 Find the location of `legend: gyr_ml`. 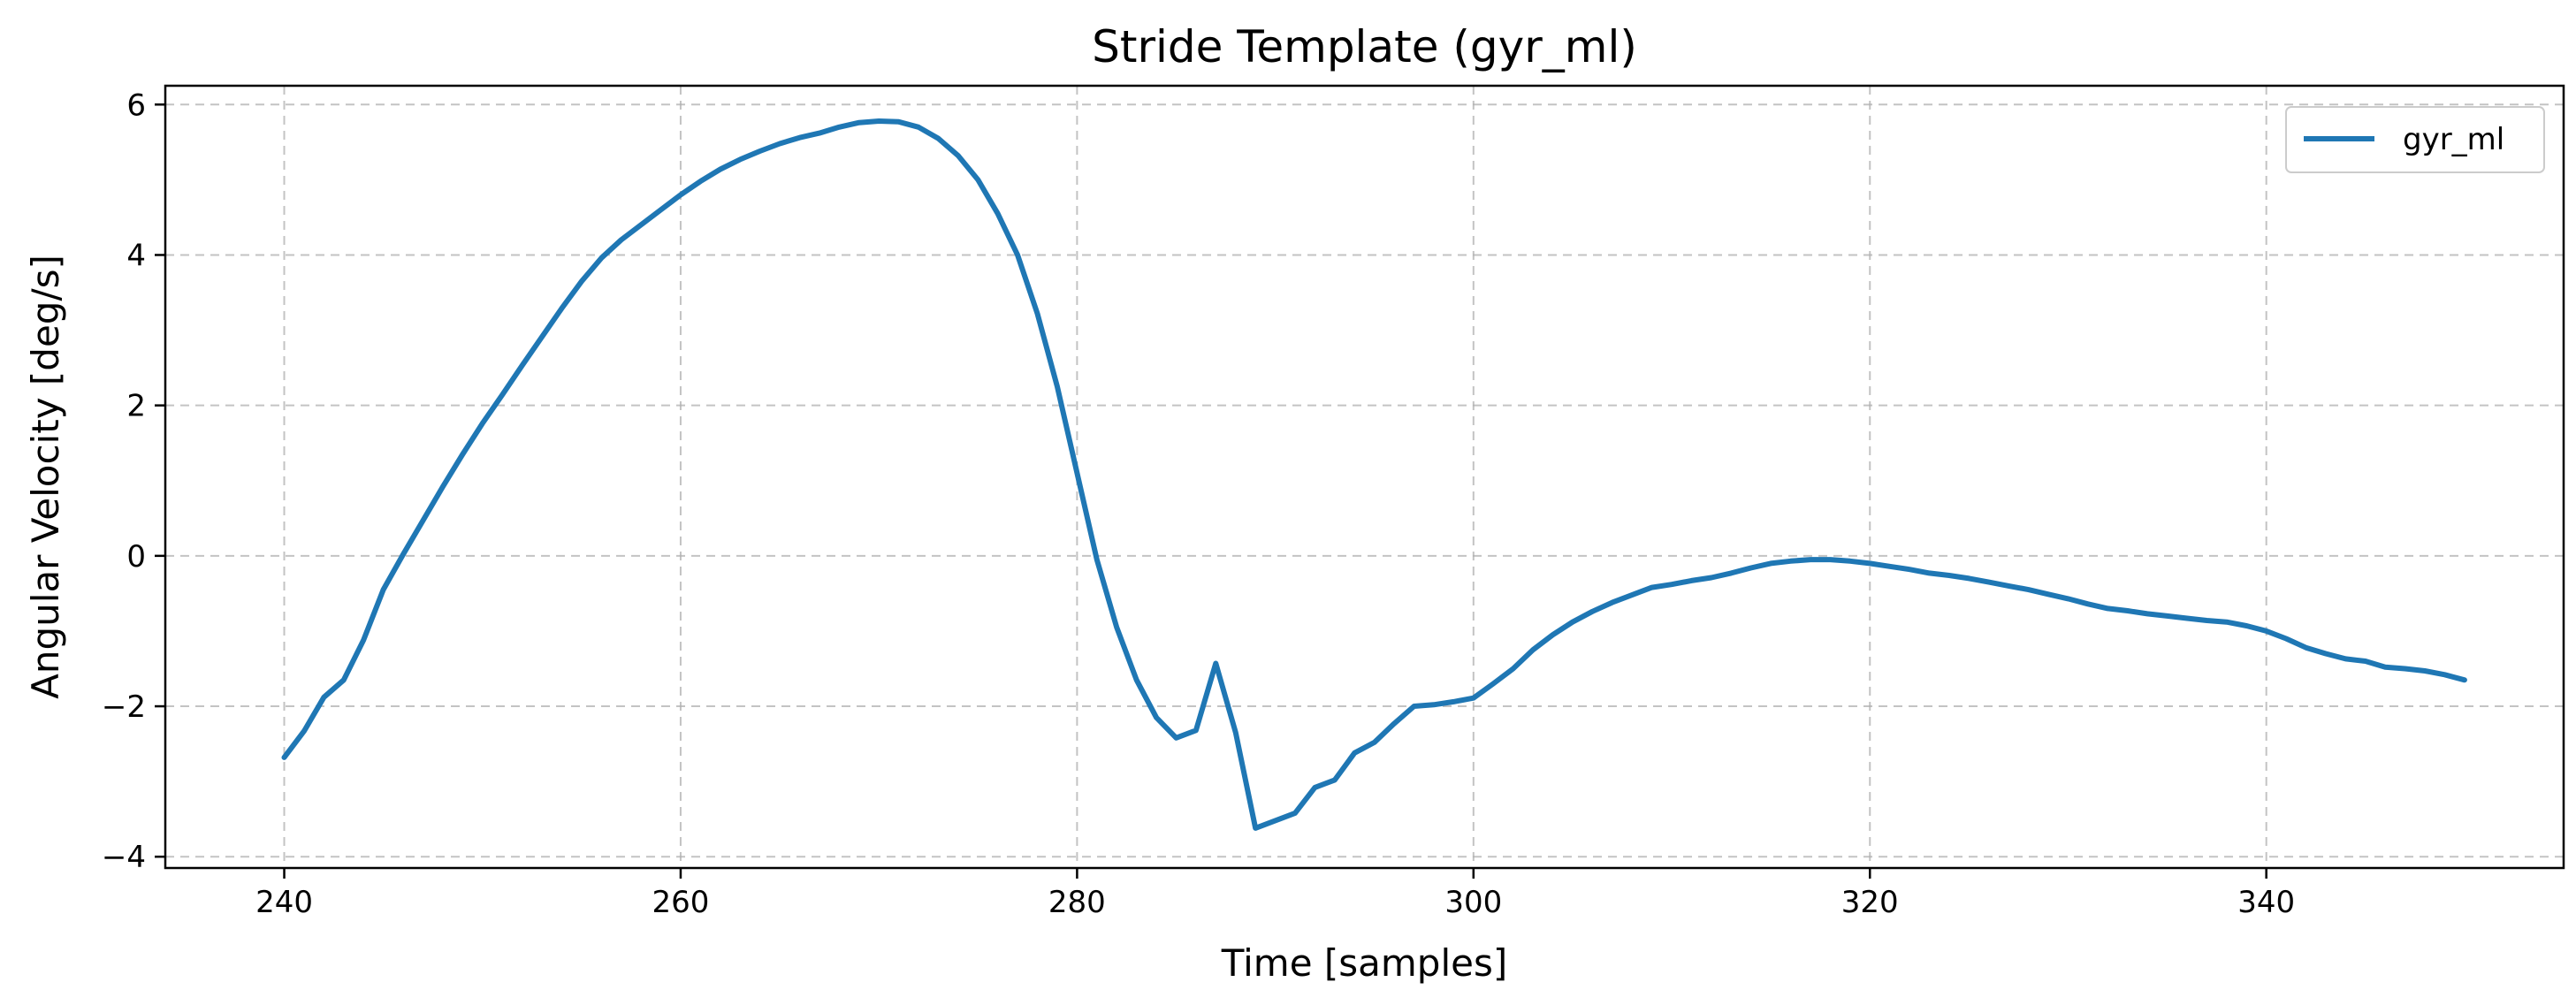

legend: gyr_ml is located at coordinates (2415, 139).